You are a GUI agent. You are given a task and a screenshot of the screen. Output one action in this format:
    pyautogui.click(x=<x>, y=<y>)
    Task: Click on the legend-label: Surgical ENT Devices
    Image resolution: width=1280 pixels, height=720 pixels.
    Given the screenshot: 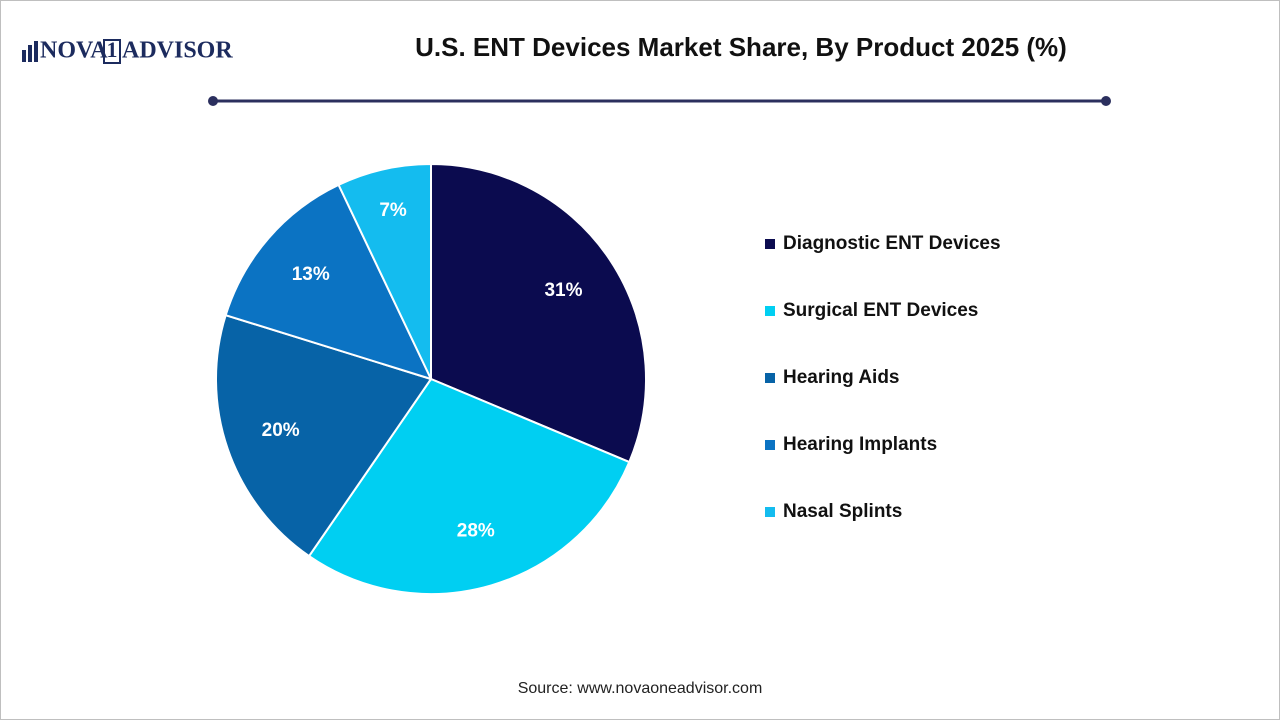 What is the action you would take?
    pyautogui.click(x=880, y=310)
    